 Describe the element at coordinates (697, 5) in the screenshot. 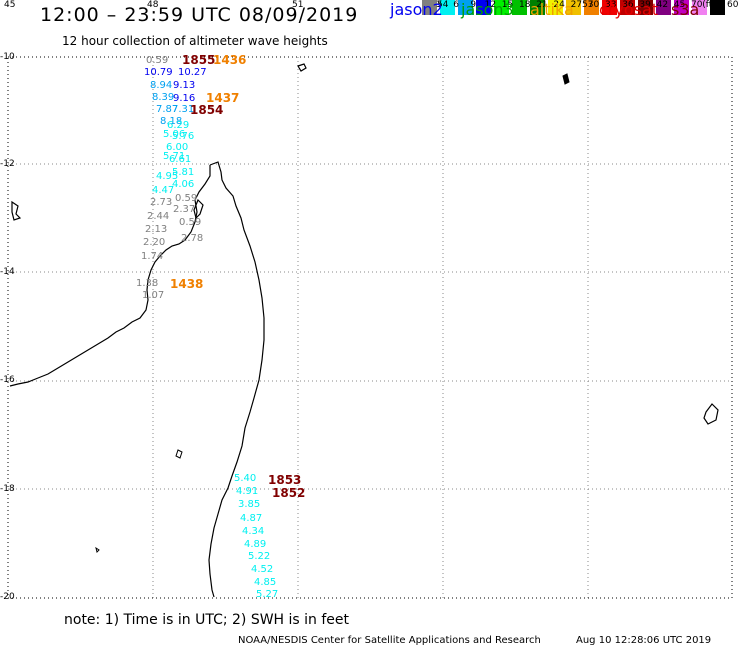

I see `colorbar-label: 70` at that location.